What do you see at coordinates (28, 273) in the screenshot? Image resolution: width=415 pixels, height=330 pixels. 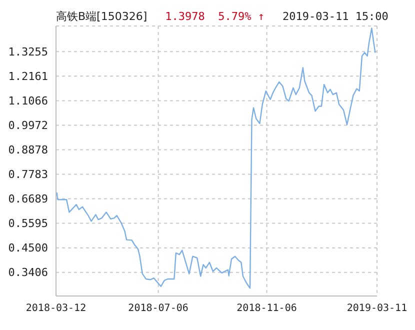 I see `y-tick-label: 0.3406` at bounding box center [28, 273].